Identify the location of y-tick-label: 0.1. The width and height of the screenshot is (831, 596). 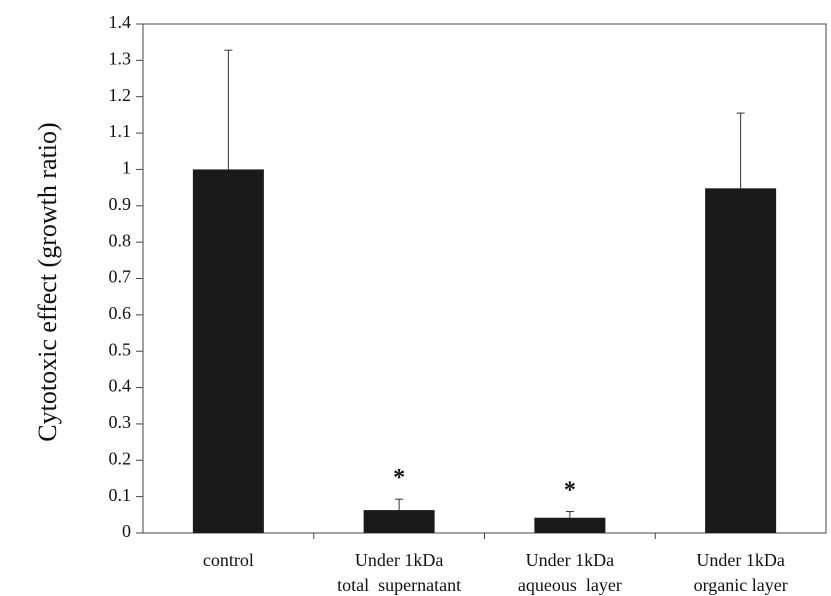
(120, 495).